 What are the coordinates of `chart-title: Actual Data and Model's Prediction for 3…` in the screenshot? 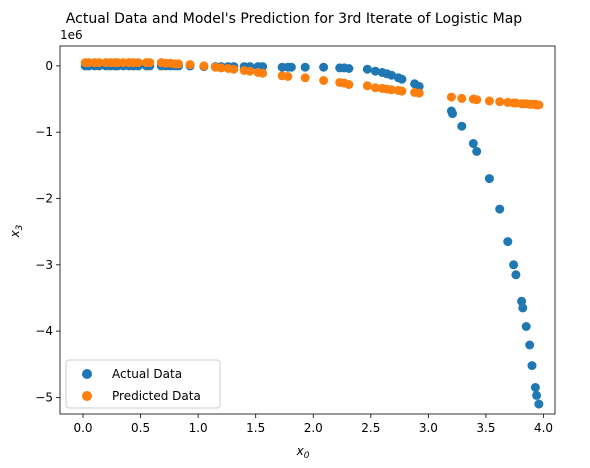 It's located at (294, 19).